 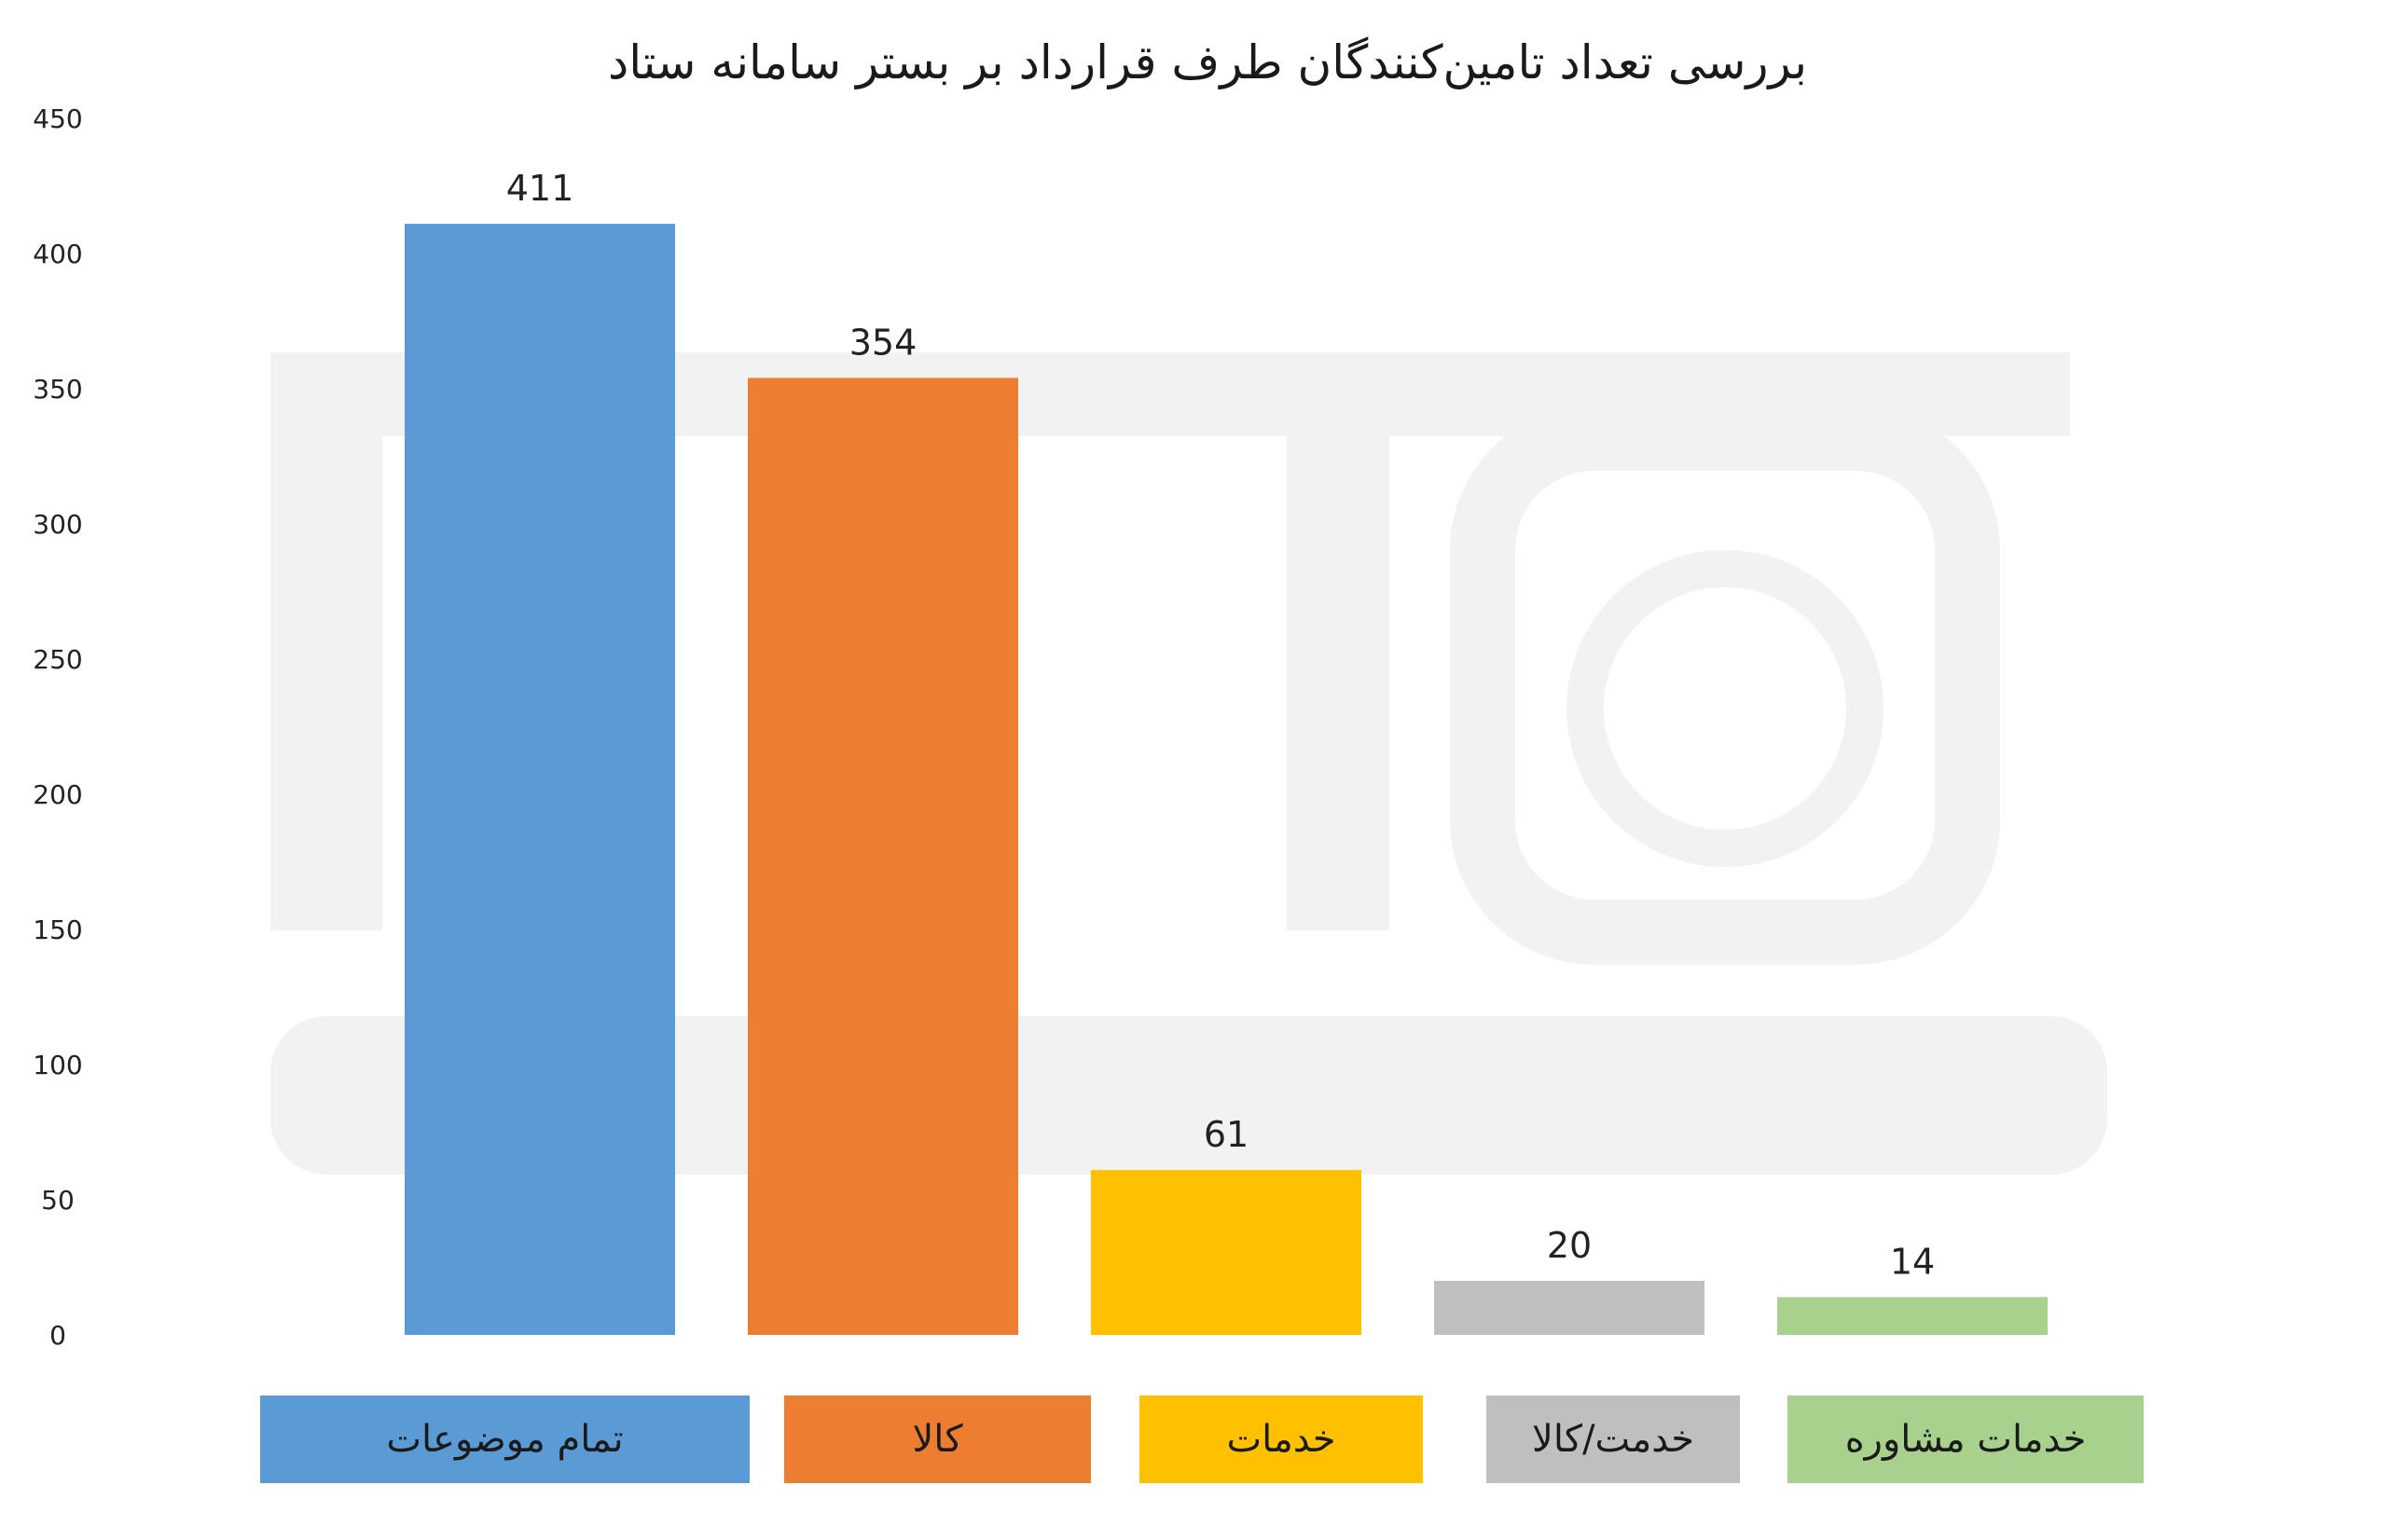 I want to click on y-tick-label: 200, so click(x=57, y=794).